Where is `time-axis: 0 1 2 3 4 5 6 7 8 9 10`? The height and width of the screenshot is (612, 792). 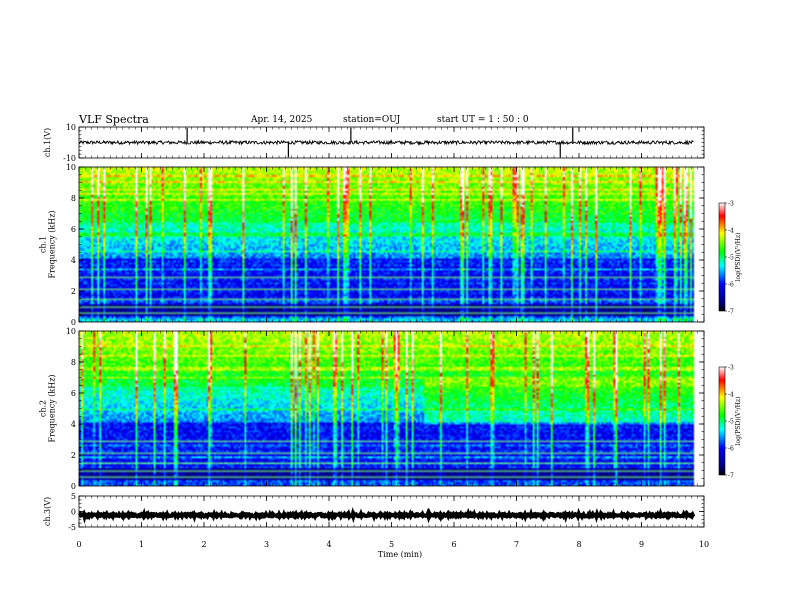
time-axis: 0 1 2 3 4 5 6 7 8 9 10 is located at coordinates (392, 544).